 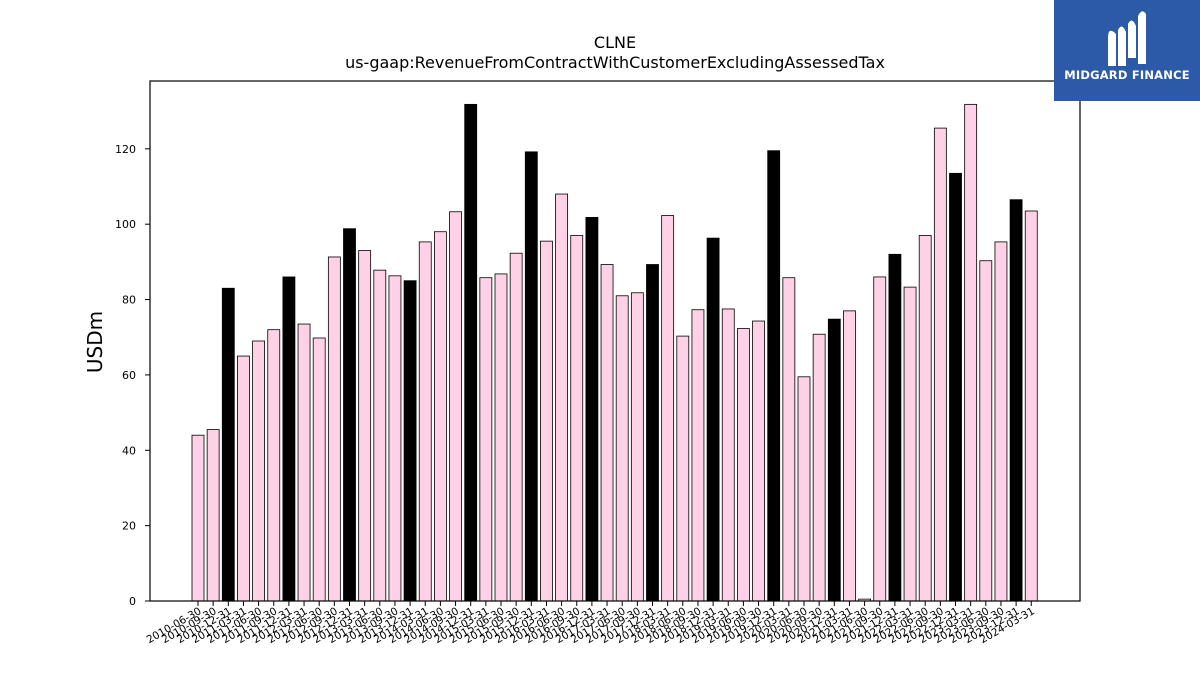 What do you see at coordinates (615, 42) in the screenshot?
I see `chart-title: CLNE` at bounding box center [615, 42].